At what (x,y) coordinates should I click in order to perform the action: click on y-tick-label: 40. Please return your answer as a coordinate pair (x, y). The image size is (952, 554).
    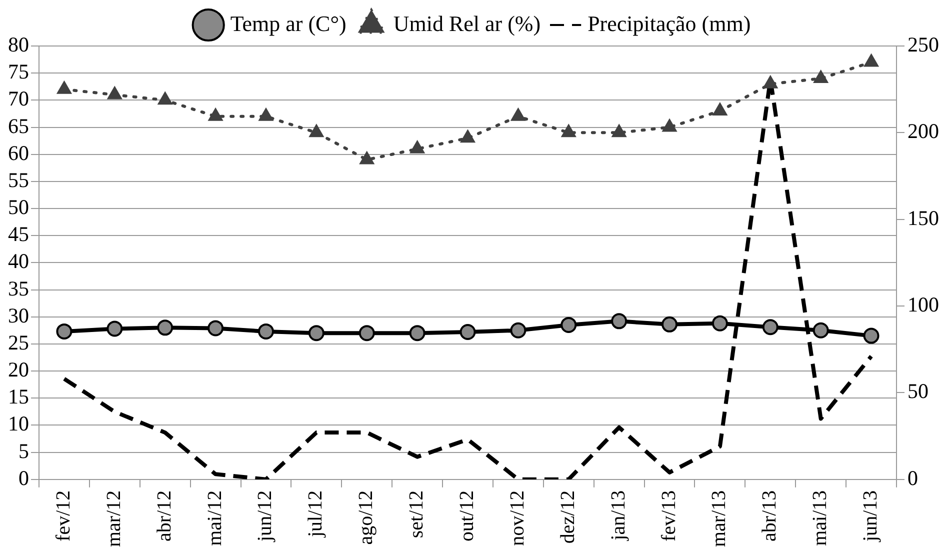
    Looking at the image, I should click on (18, 261).